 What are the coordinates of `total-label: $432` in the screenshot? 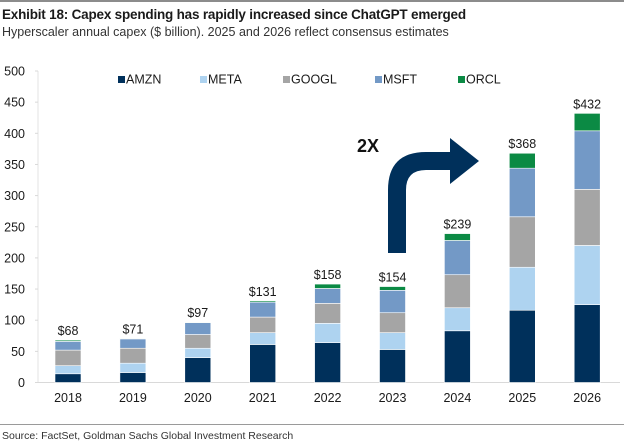 It's located at (587, 104).